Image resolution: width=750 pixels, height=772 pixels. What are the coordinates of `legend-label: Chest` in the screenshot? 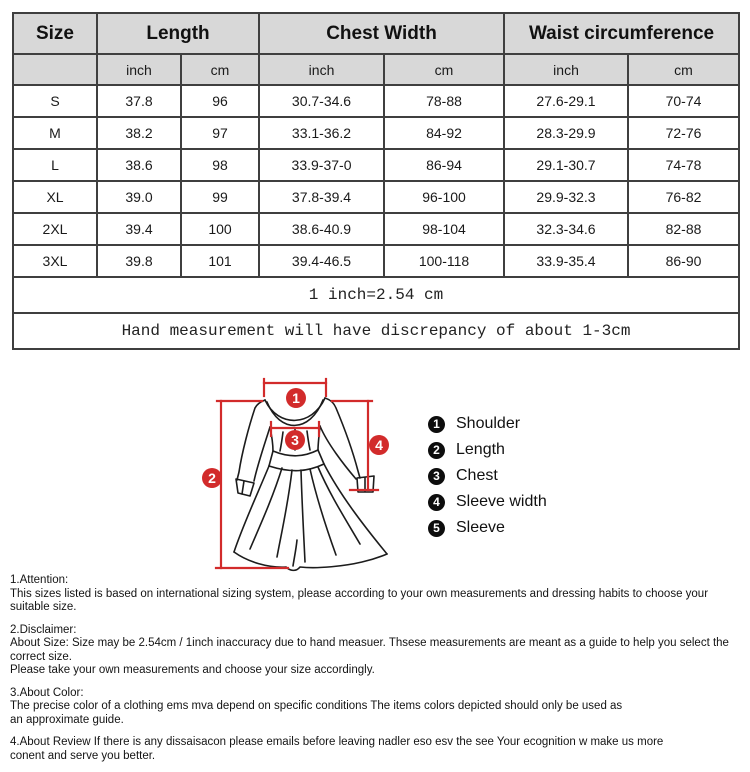 It's located at (477, 475).